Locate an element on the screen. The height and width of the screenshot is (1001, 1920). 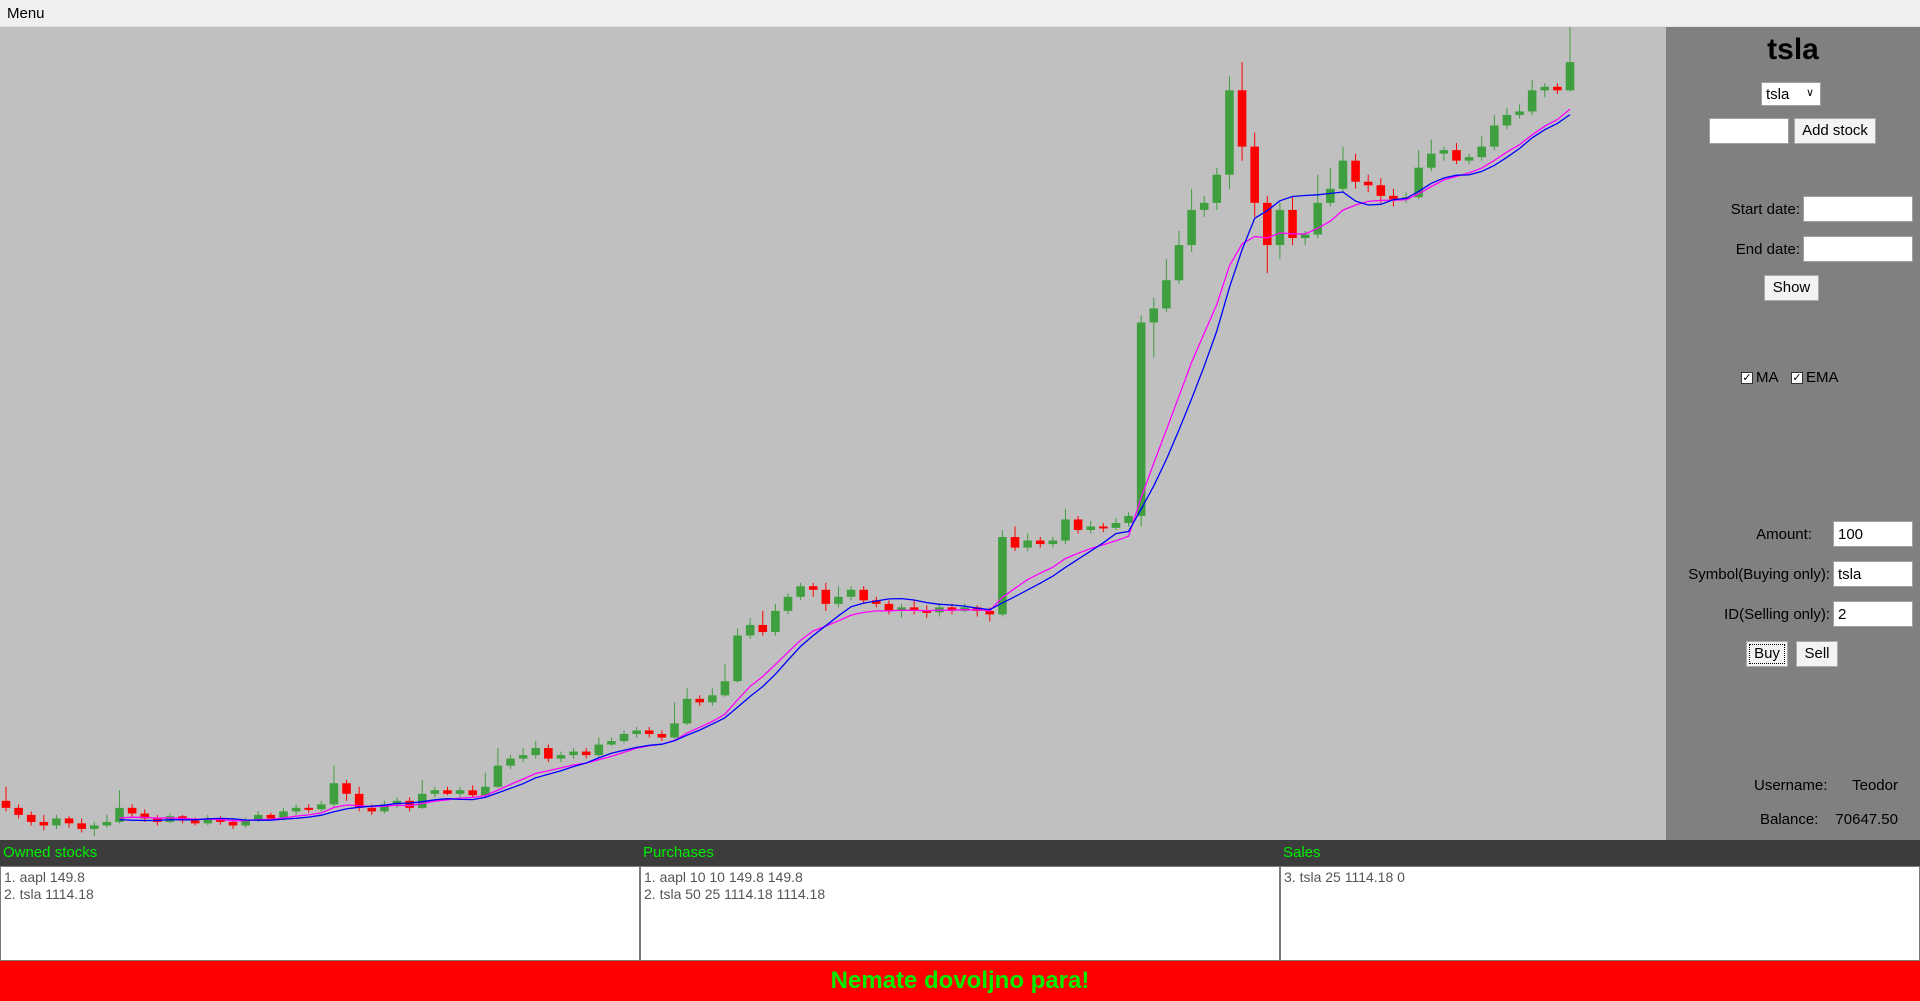
sales-list: 3. tsla 25 1114.18 0 is located at coordinates (1600, 913).